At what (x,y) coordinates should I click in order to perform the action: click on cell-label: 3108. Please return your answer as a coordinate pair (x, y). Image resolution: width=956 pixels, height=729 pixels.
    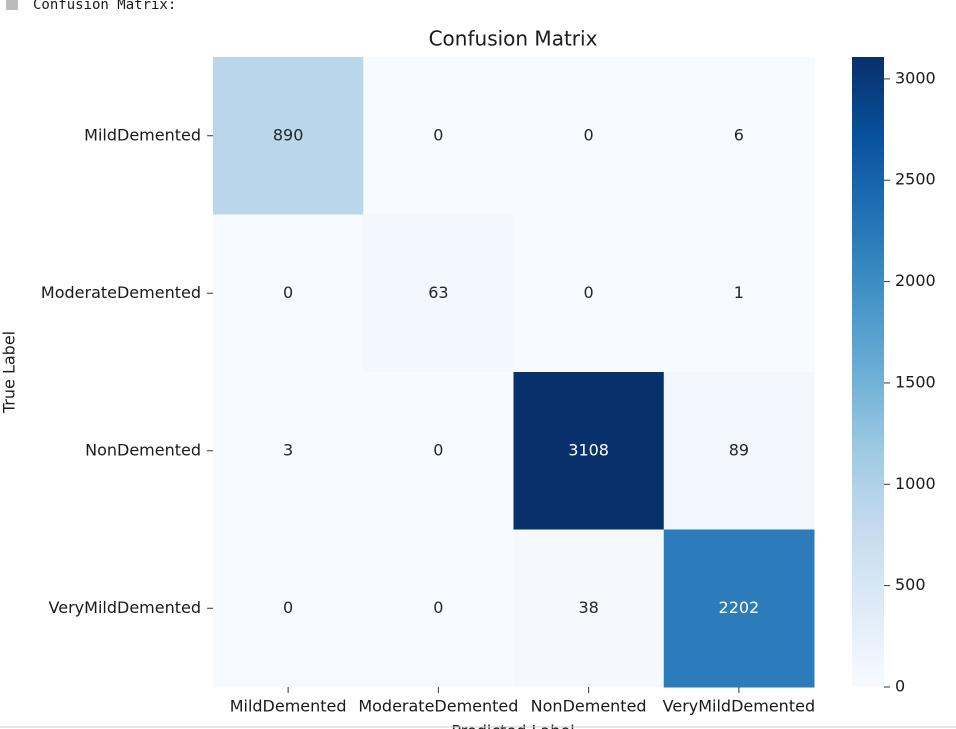
    Looking at the image, I should click on (588, 449).